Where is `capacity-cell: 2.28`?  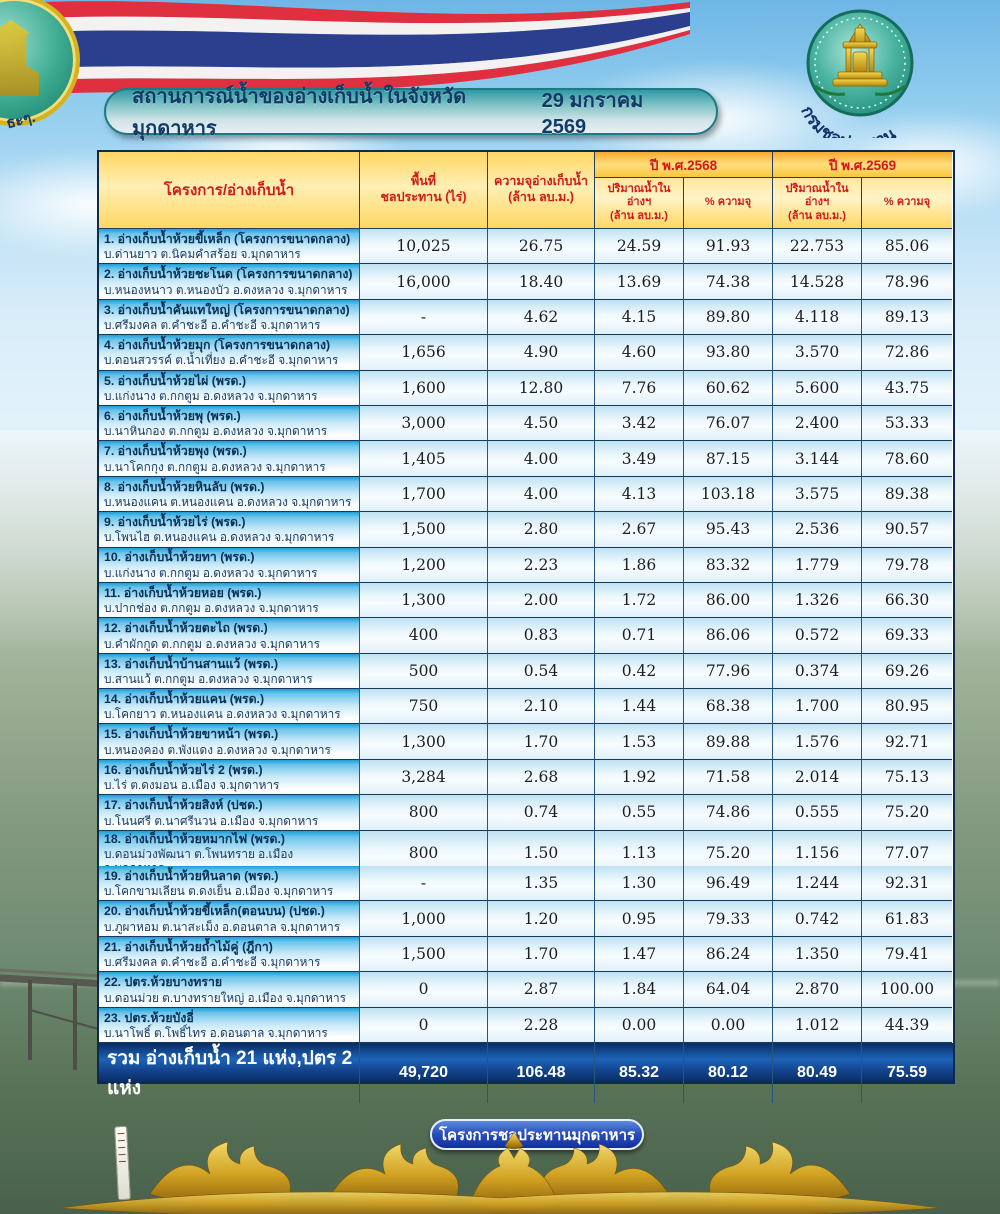
capacity-cell: 2.28 is located at coordinates (541, 1025).